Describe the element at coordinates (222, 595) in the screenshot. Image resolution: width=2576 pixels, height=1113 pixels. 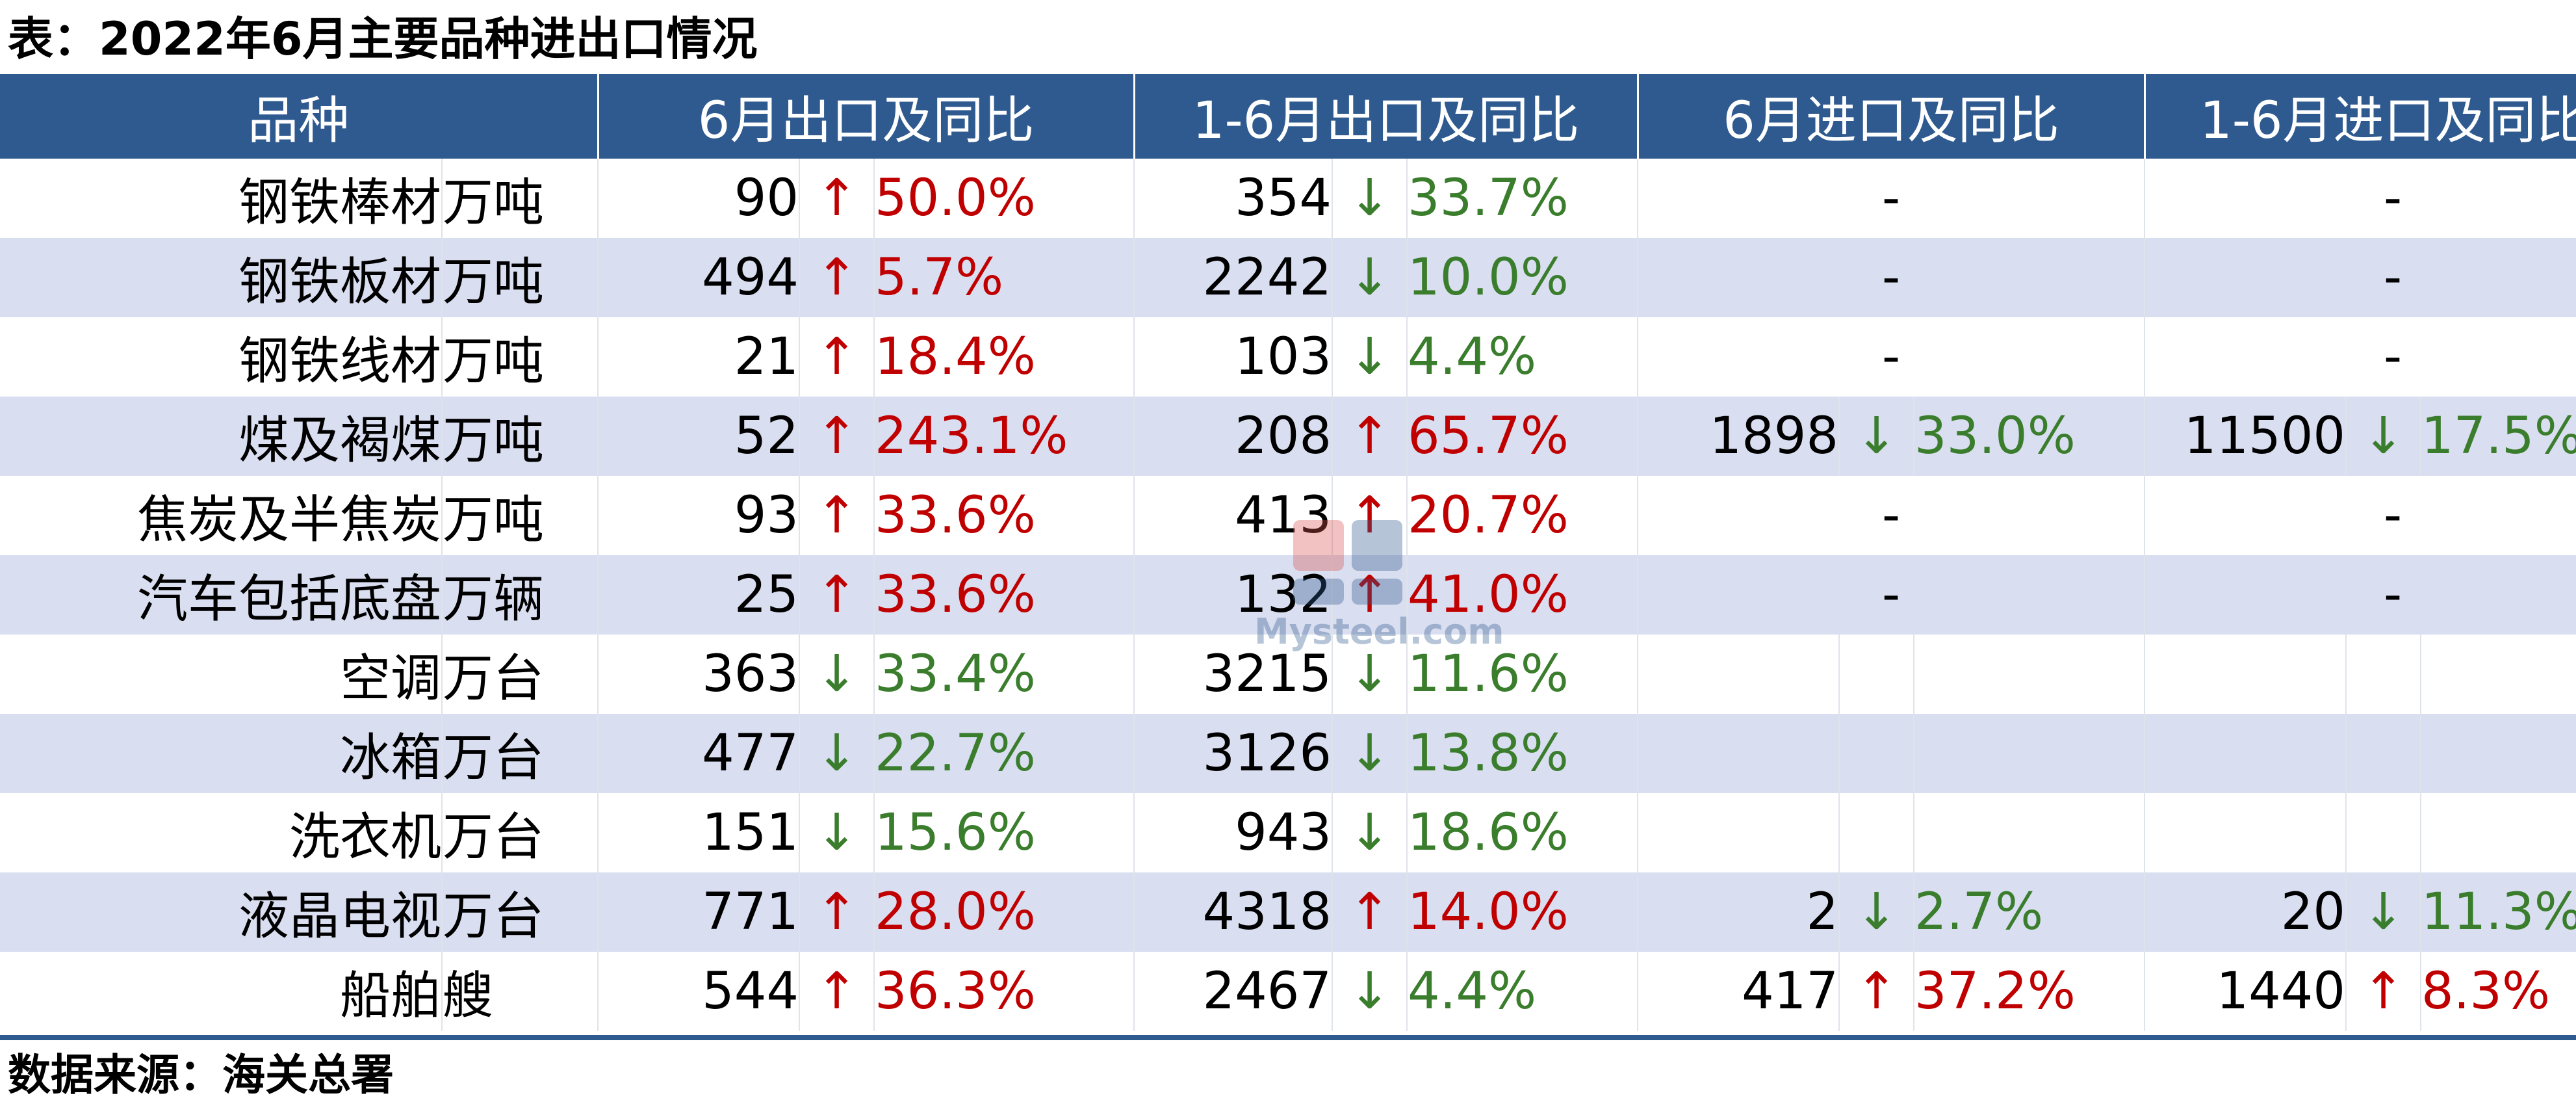
I see `product-name: 汽车包括底盘` at that location.